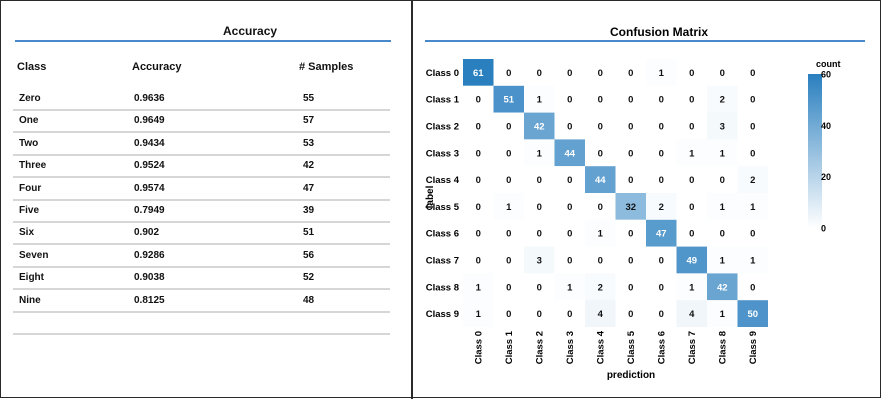  I want to click on x-tick-label: Class 8, so click(722, 347).